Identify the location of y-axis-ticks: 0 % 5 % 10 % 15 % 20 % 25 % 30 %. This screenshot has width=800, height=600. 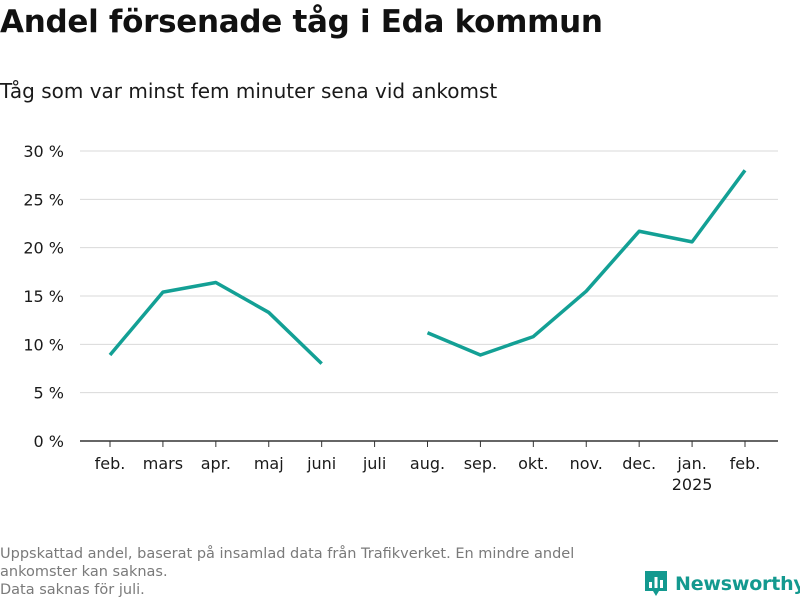
(43, 296).